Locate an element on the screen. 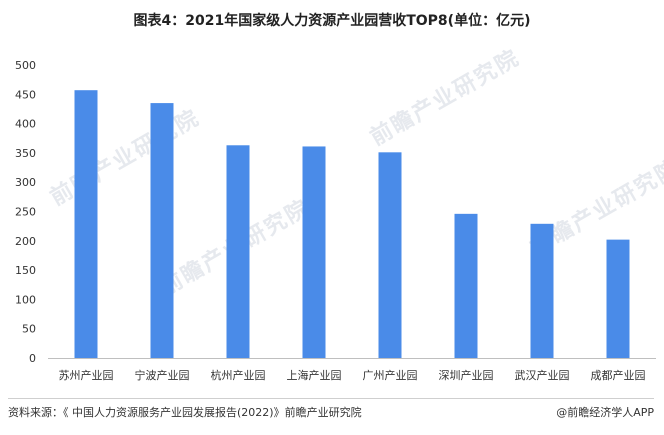 The height and width of the screenshot is (435, 664). x-tick-label: 苏州产业园 is located at coordinates (86, 375).